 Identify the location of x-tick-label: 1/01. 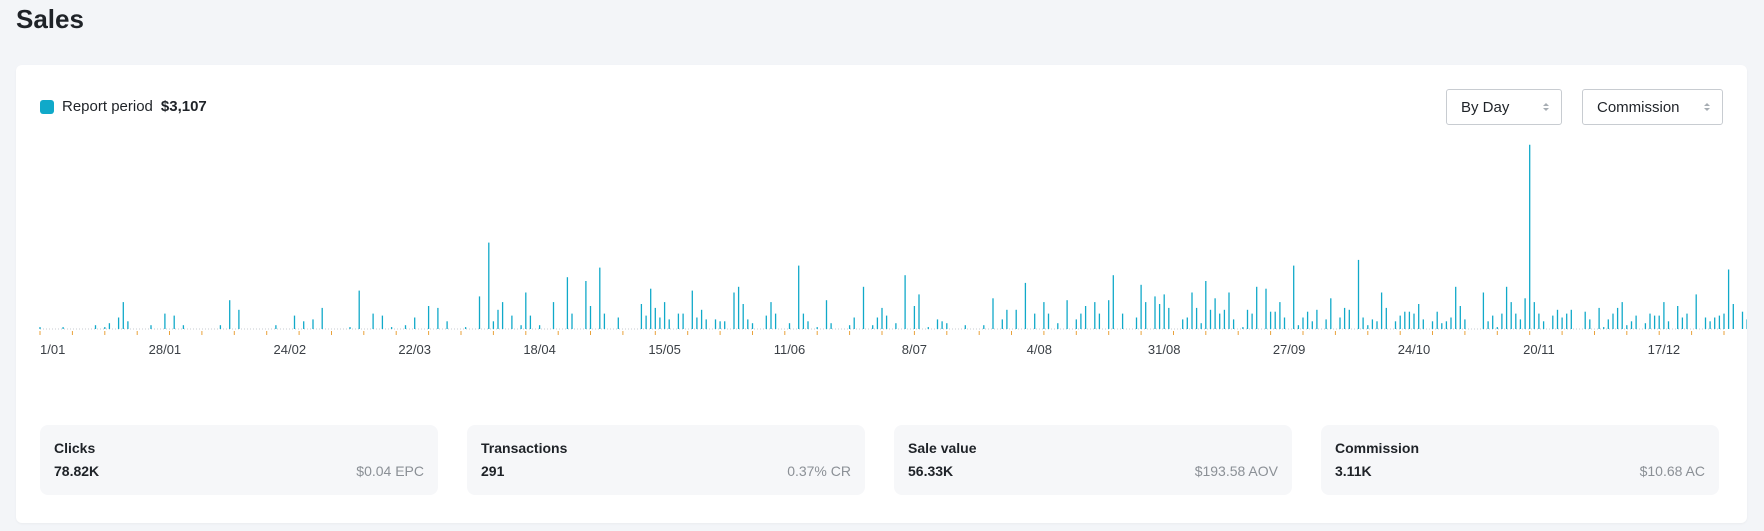
(52, 349).